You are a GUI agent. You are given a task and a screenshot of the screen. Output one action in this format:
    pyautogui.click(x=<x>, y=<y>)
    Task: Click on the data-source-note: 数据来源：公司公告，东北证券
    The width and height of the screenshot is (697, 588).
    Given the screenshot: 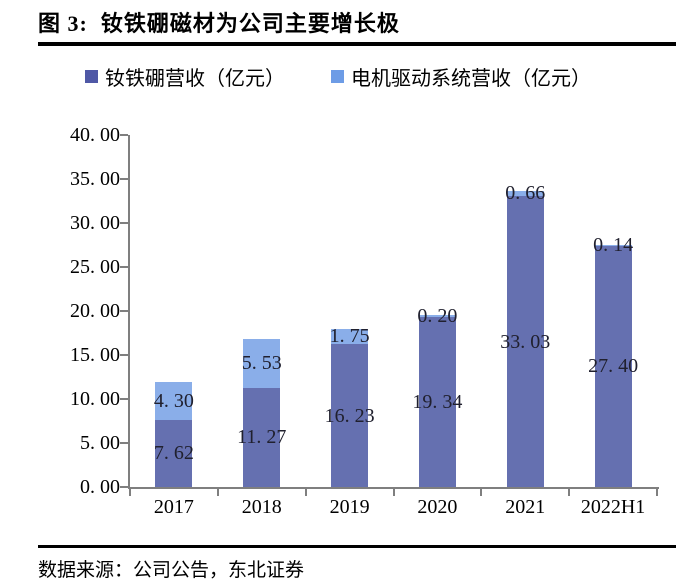 What is the action you would take?
    pyautogui.click(x=171, y=570)
    